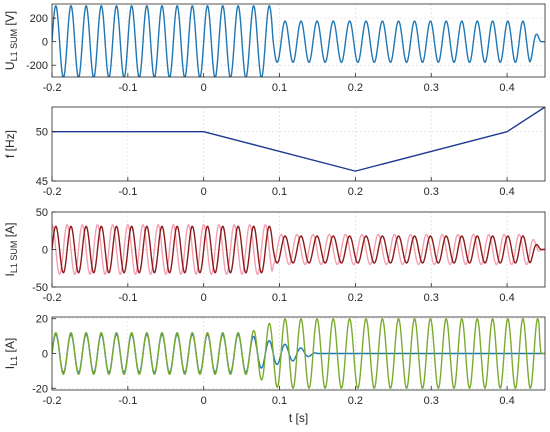  I want to click on y-tick-label: 20, so click(42, 320).